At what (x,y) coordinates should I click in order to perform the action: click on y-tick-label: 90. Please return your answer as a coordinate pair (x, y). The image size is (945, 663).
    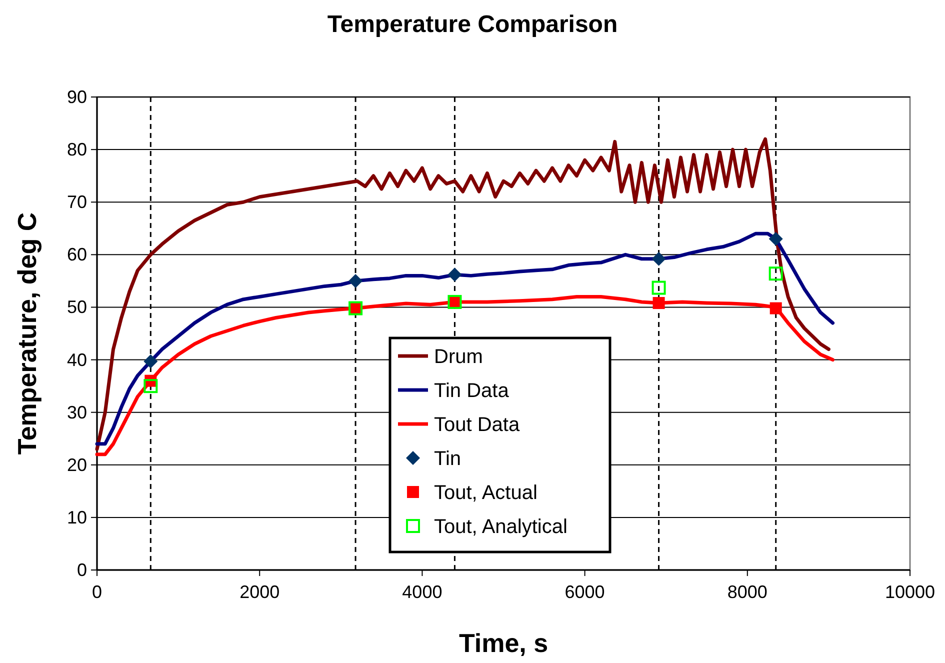
    Looking at the image, I should click on (76, 97).